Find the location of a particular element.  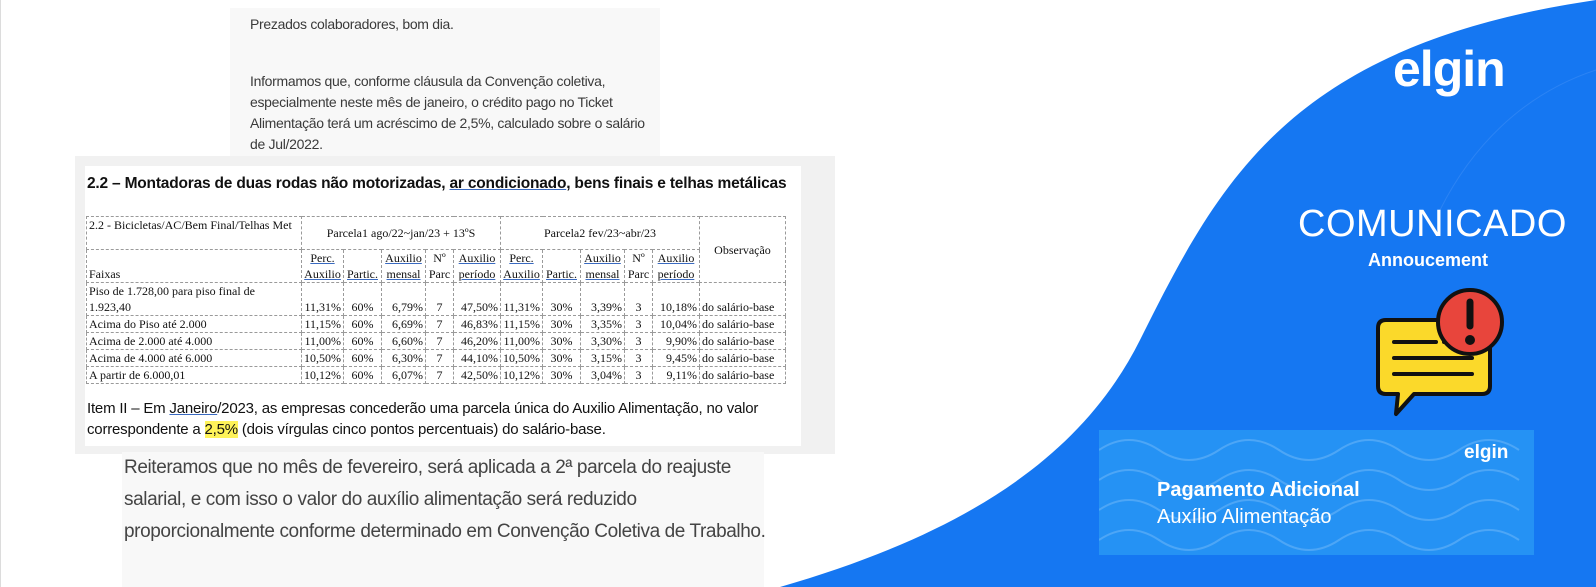

left-border is located at coordinates (0, 293).